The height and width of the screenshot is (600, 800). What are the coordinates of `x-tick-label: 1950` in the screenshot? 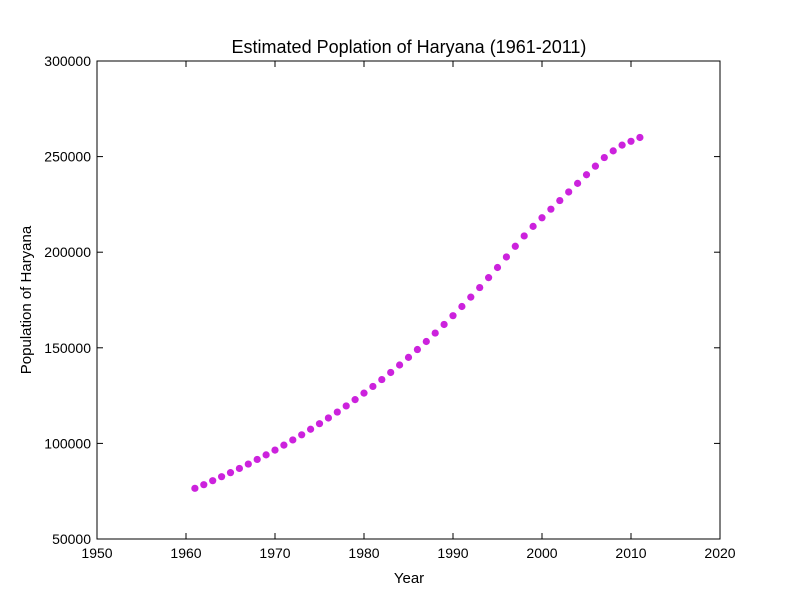 It's located at (96, 553).